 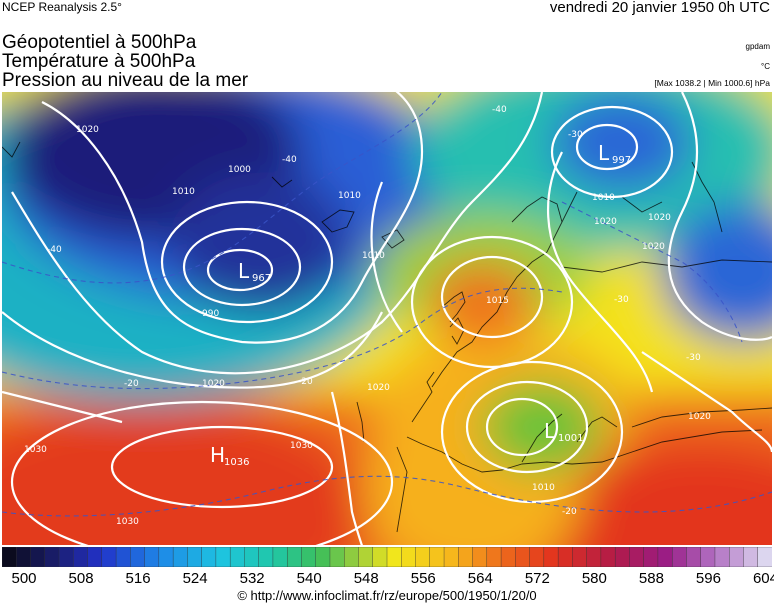 What do you see at coordinates (651, 578) in the screenshot?
I see `color-scale-tick: 588` at bounding box center [651, 578].